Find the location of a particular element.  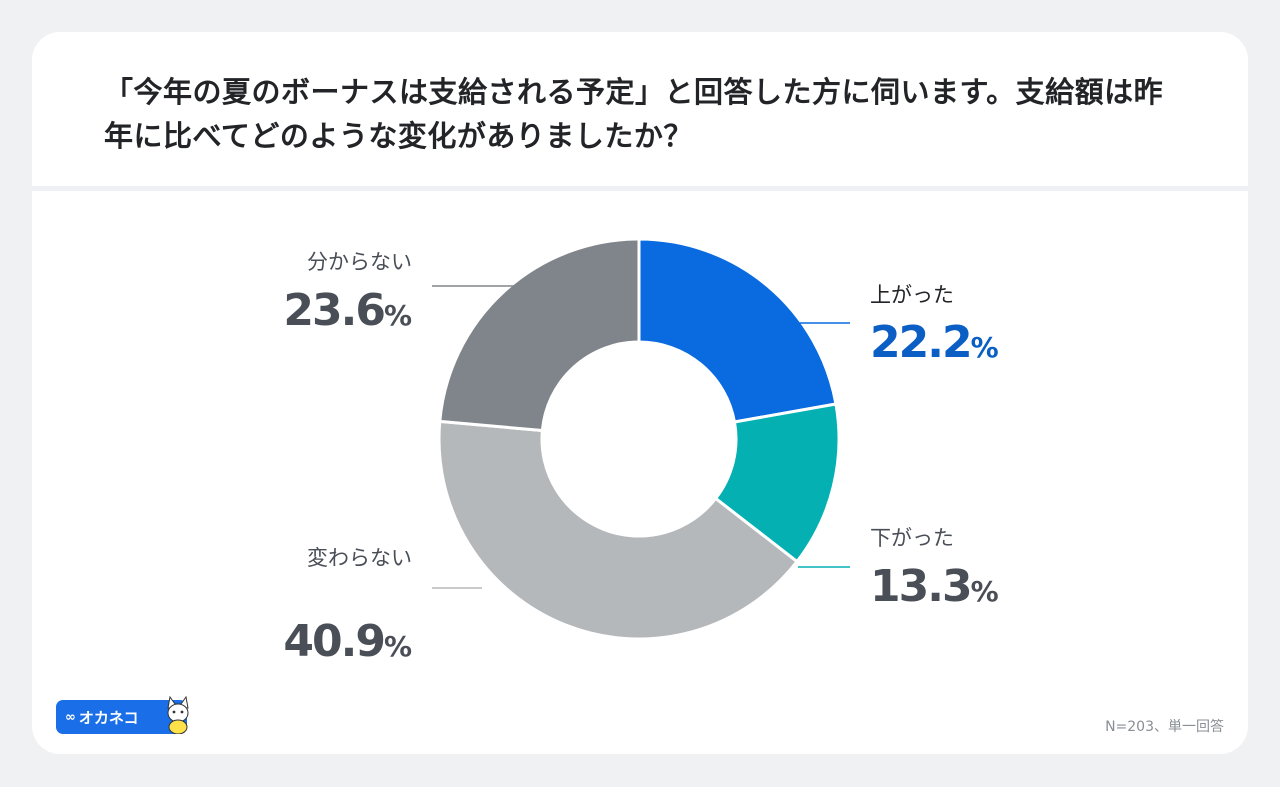

okaneko-logo: ∞ オカネコ is located at coordinates (122, 714).